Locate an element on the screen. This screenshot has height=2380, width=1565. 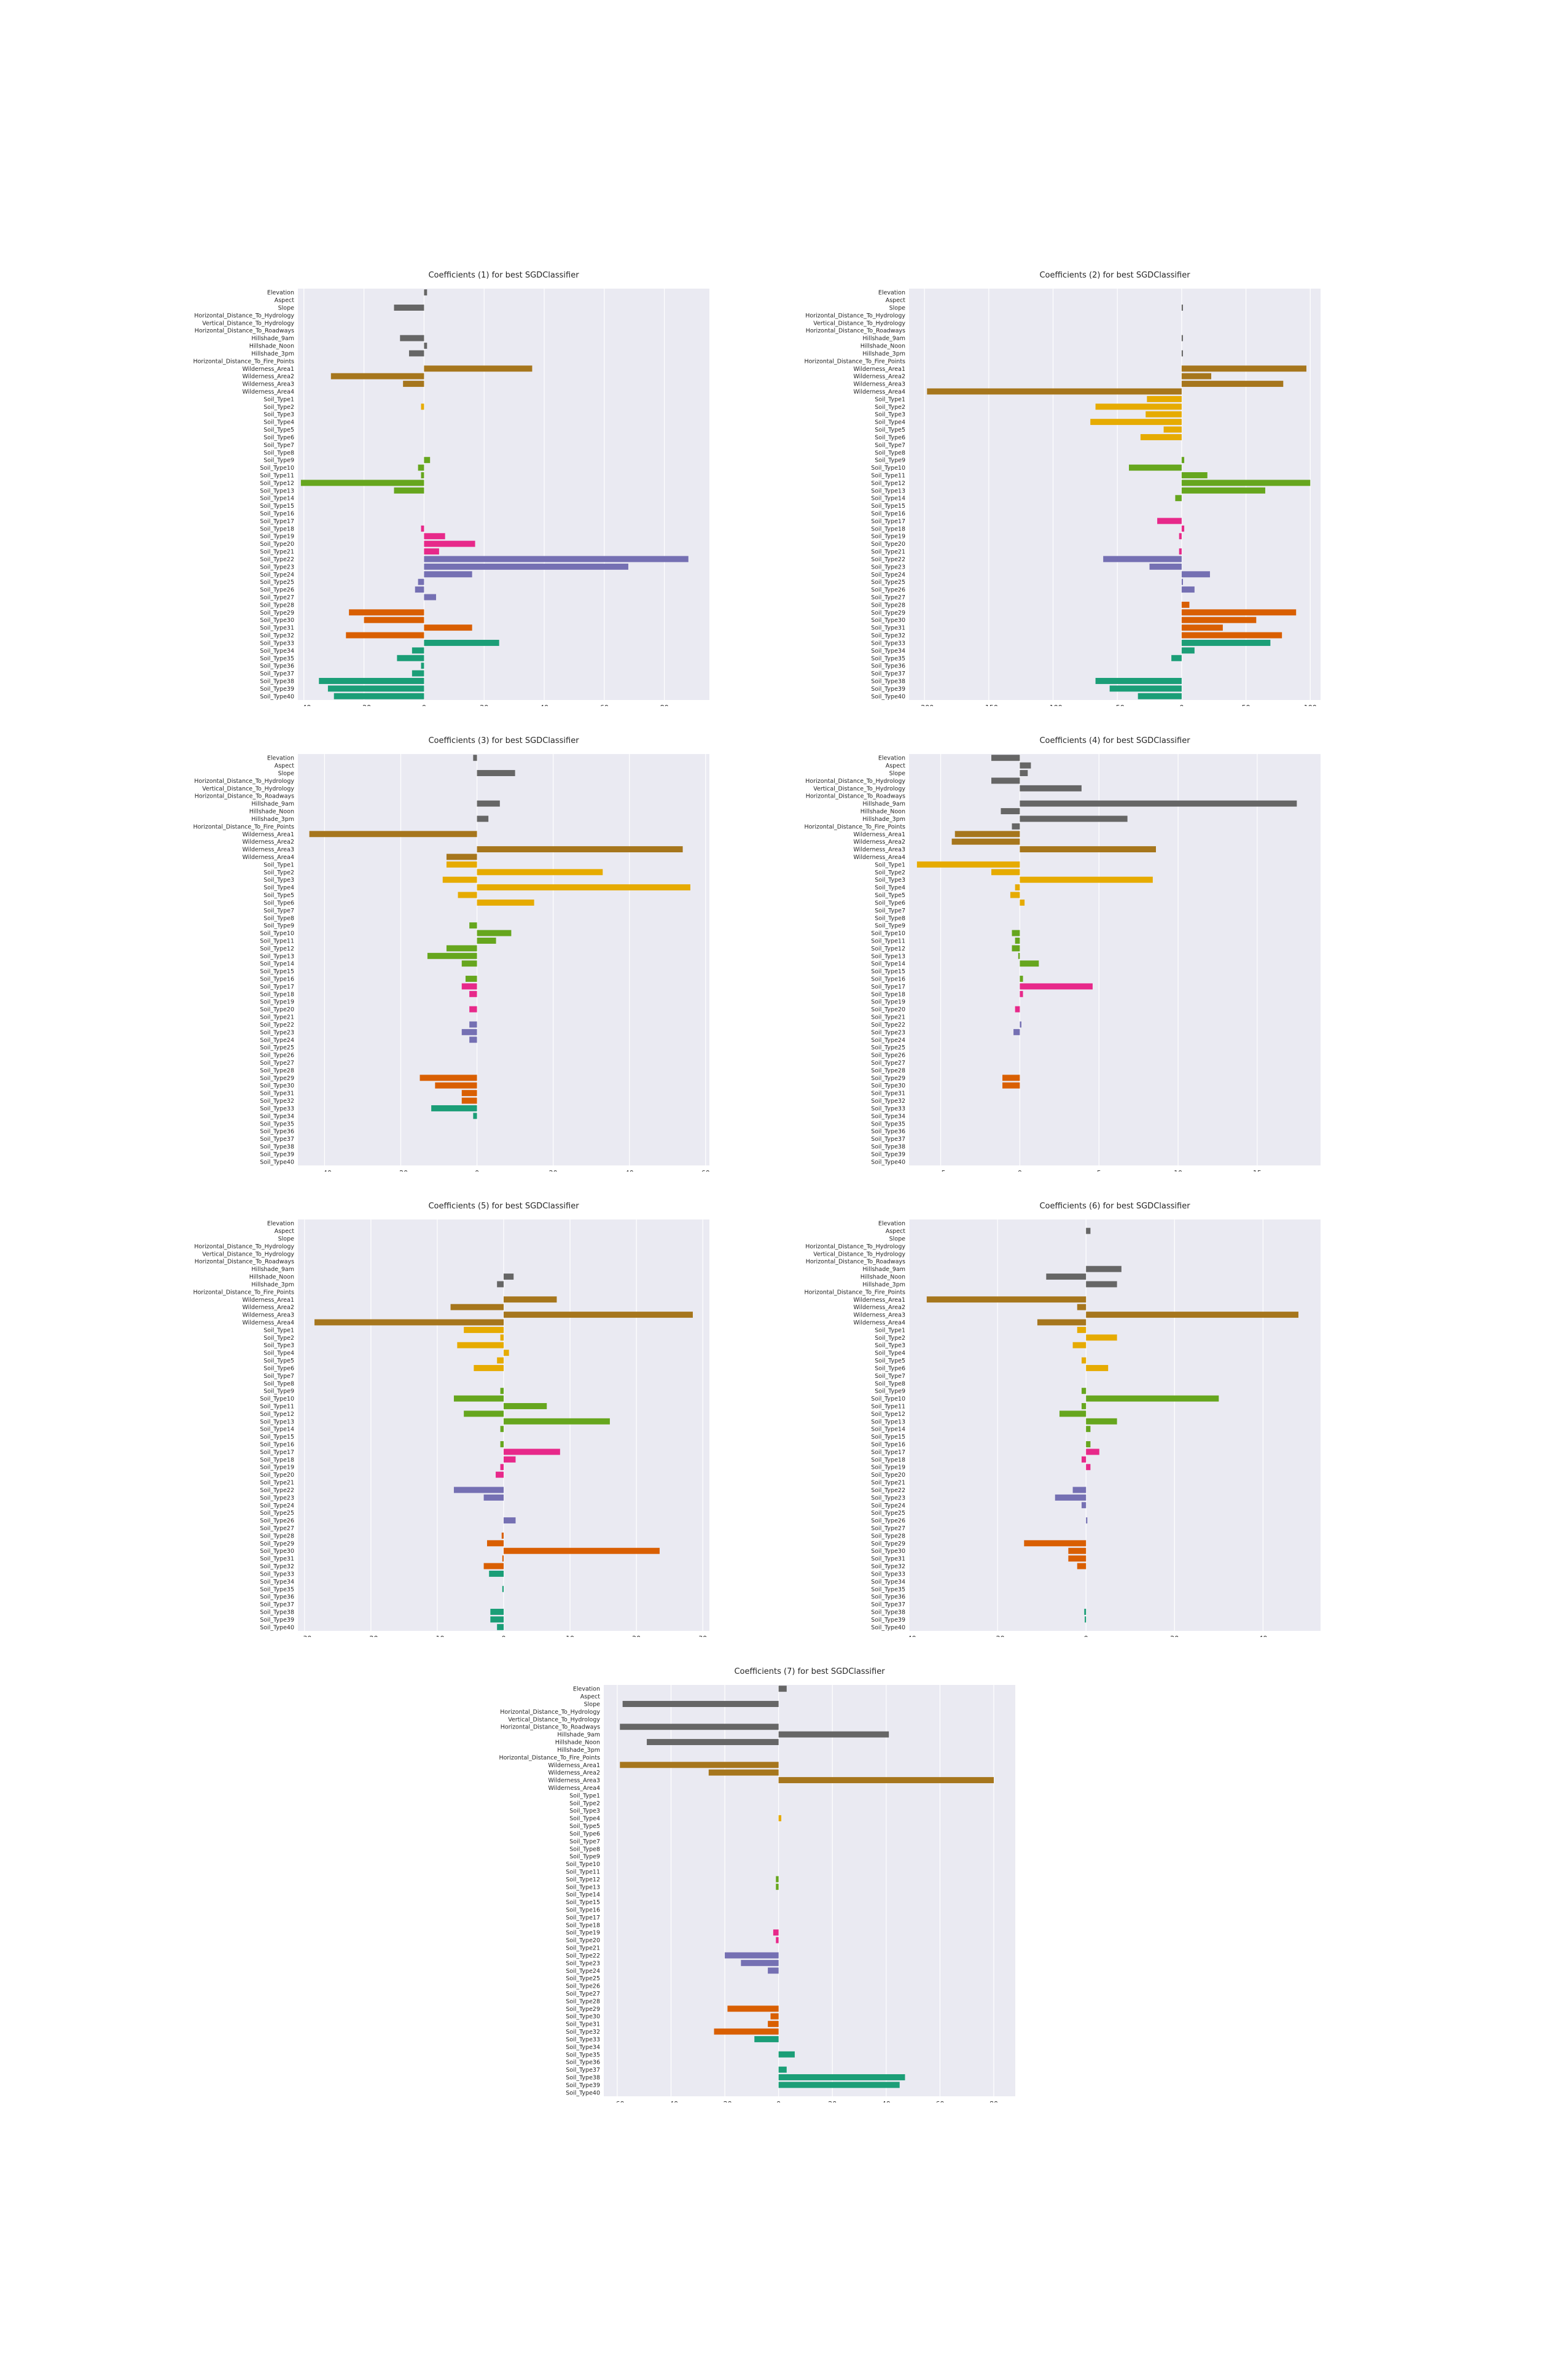
y-tick-label: Soil_Type19 is located at coordinates (277, 537).